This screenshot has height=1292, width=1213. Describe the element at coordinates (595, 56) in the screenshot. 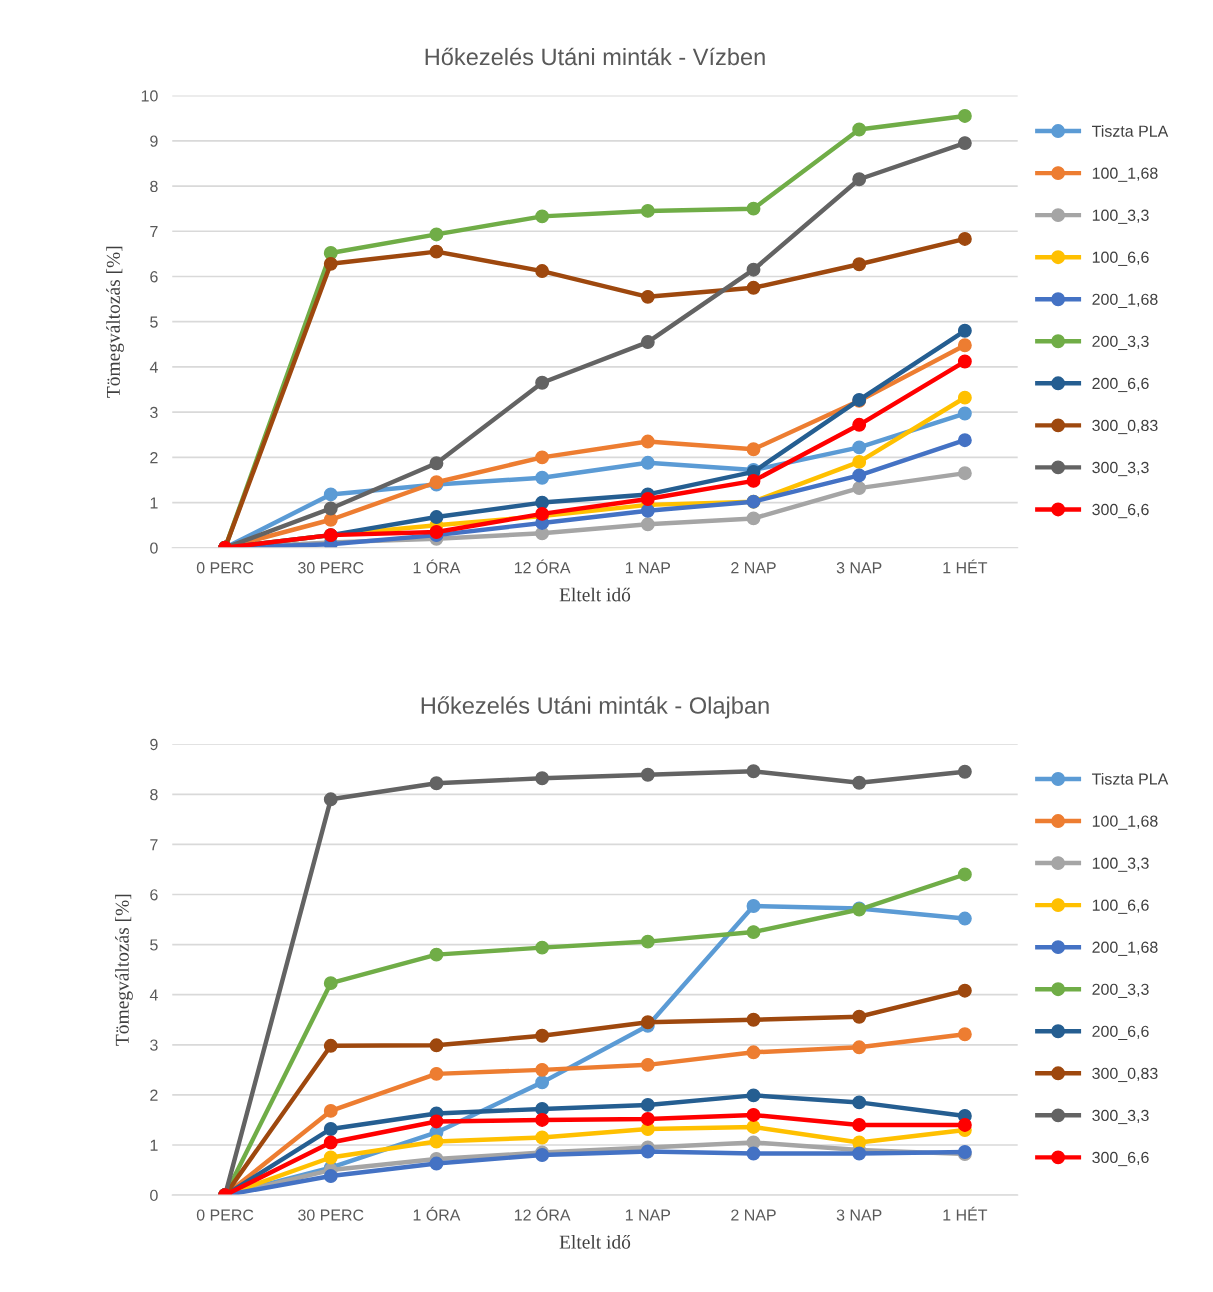

I see `chart-title: Hőkezelés Utáni minták - Vízben` at that location.